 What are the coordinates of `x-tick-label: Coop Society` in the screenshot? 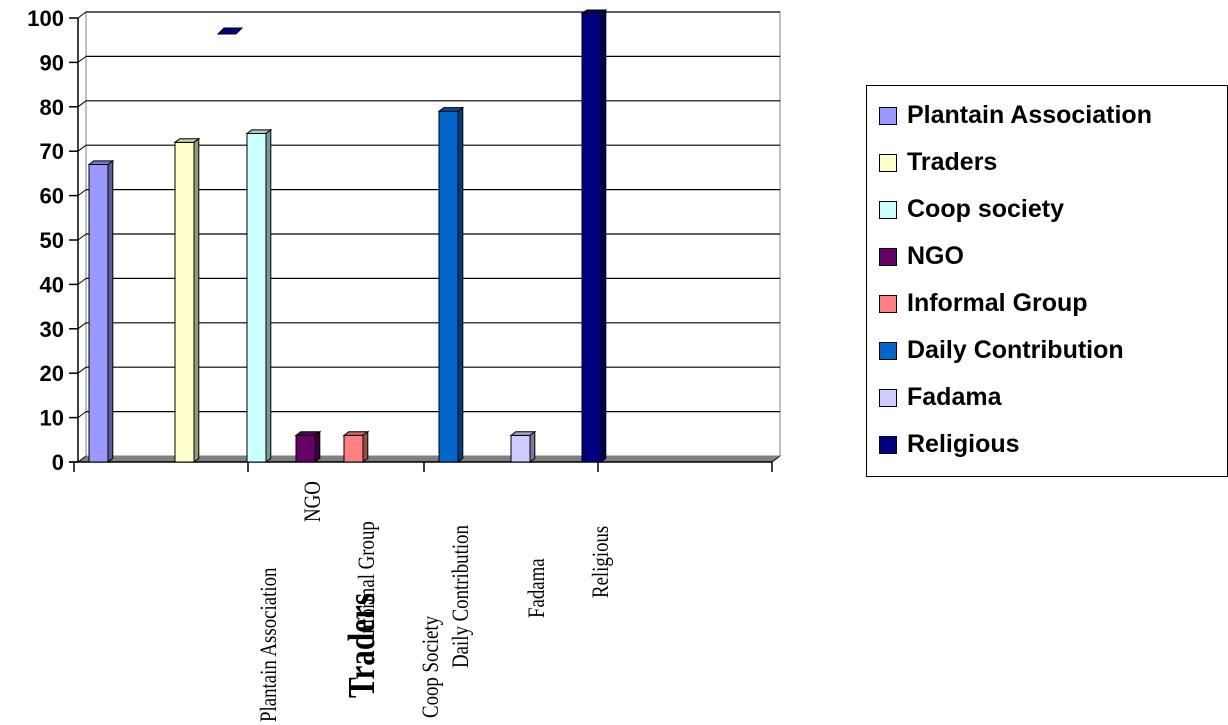 It's located at (430, 666).